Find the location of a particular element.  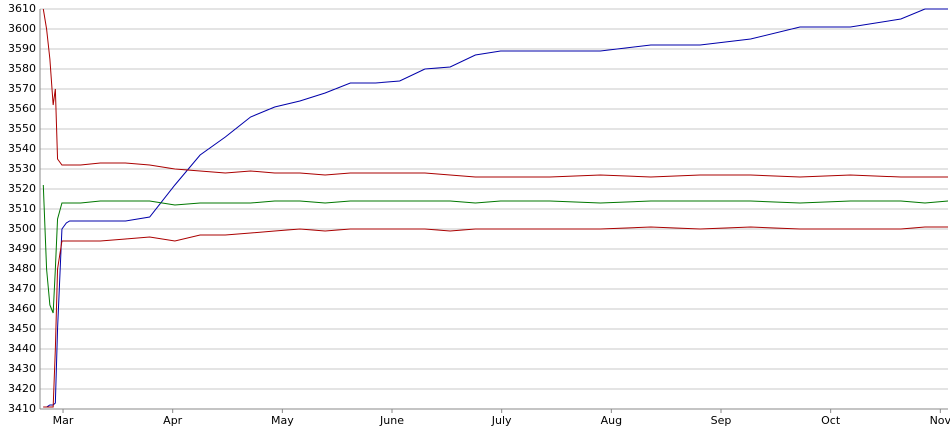

y-tick-label: 3540 is located at coordinates (22, 148).